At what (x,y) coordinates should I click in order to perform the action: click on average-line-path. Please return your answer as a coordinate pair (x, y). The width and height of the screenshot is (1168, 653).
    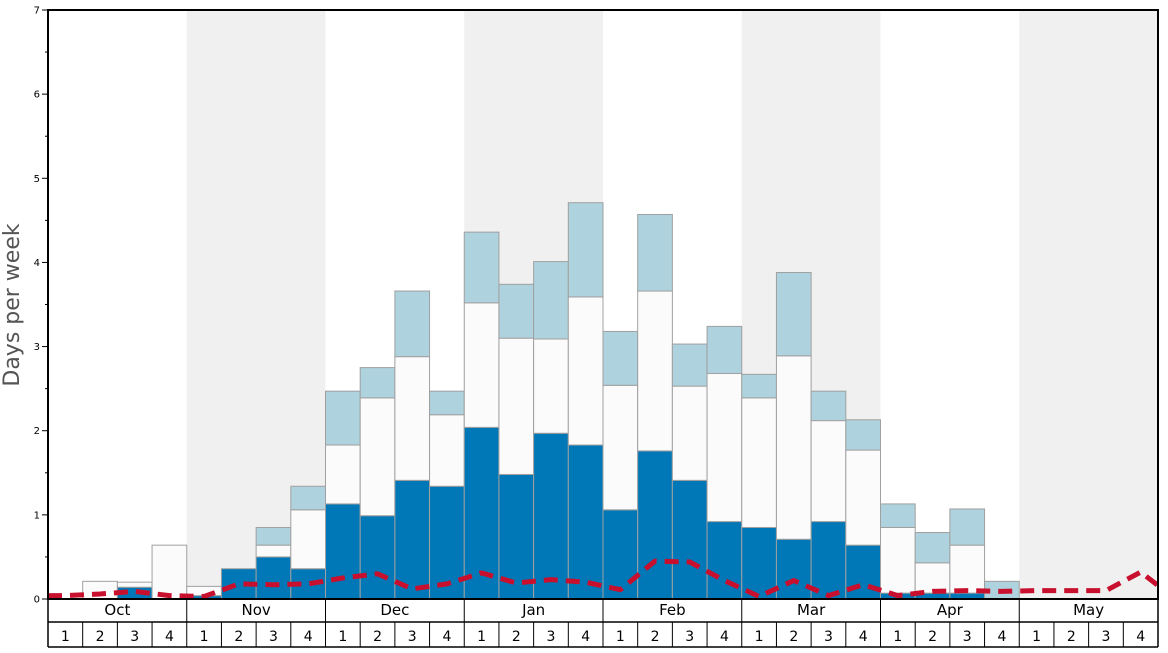
    Looking at the image, I should click on (604, 578).